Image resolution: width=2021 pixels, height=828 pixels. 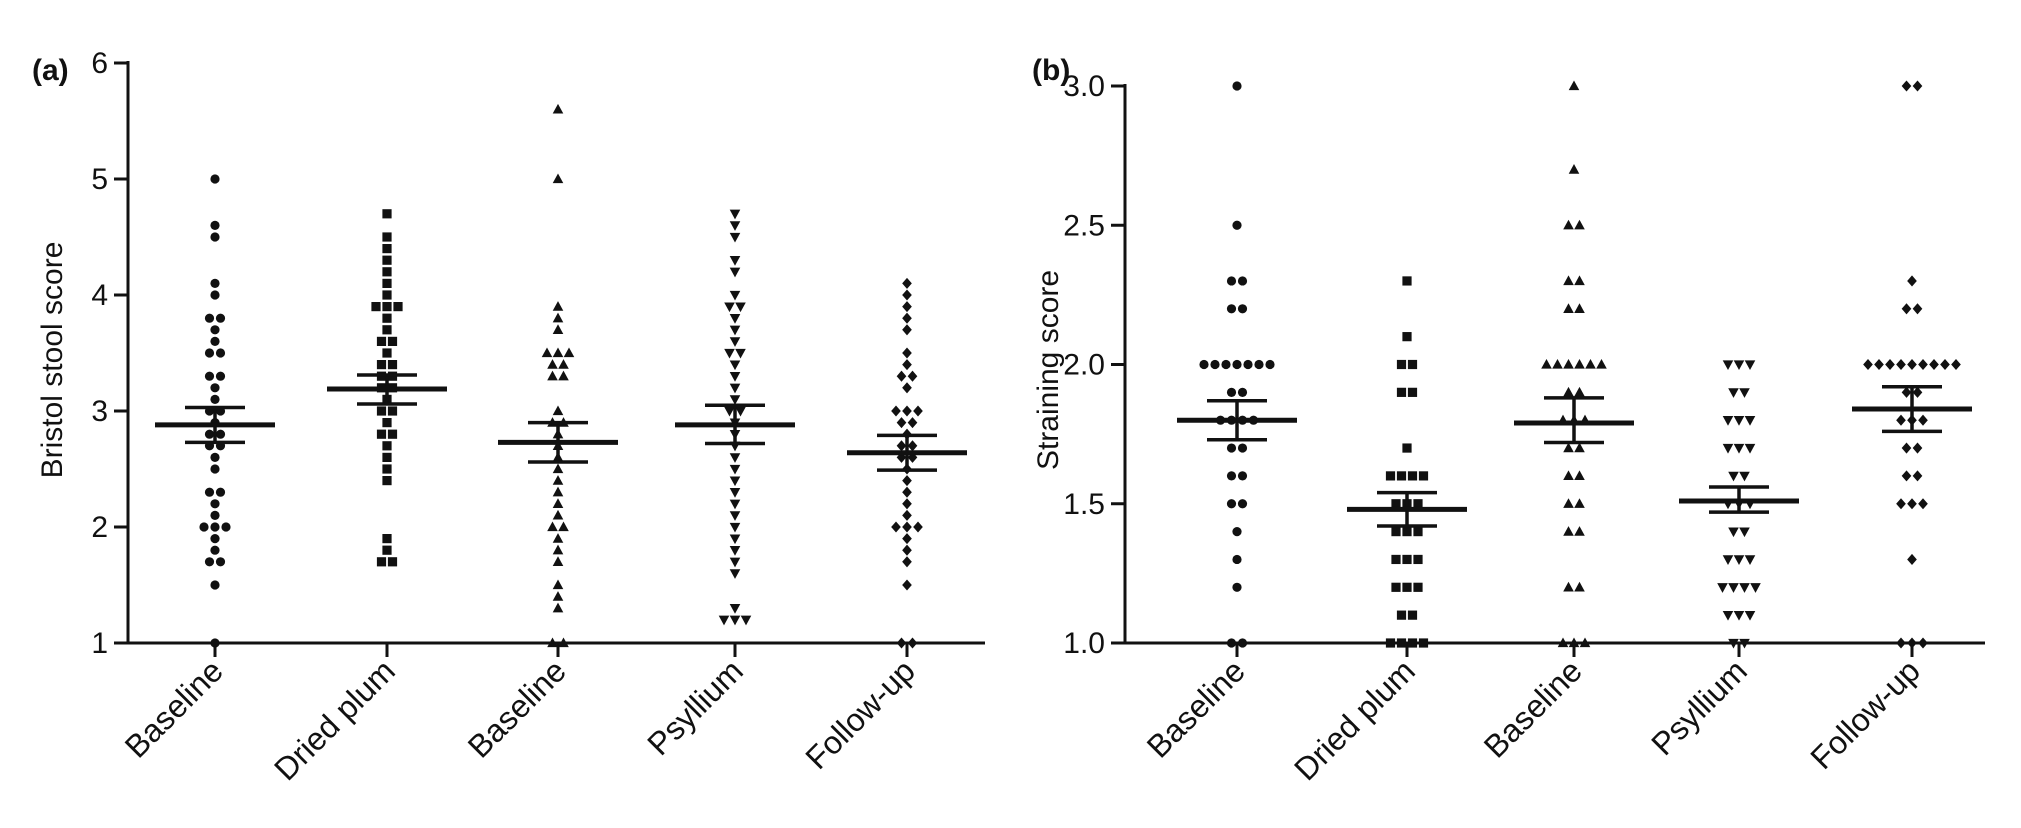 I want to click on x-tick-label: Follow-up, so click(x=1865, y=714).